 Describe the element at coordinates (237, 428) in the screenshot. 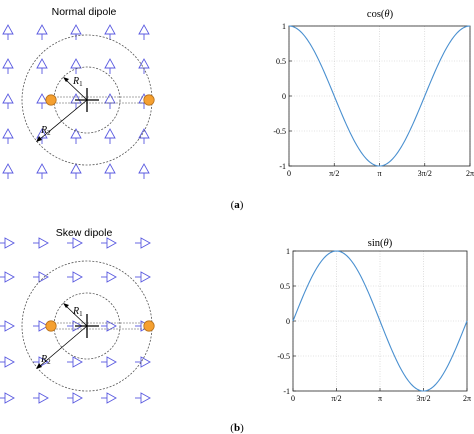

I see `caption-b: (b)` at that location.